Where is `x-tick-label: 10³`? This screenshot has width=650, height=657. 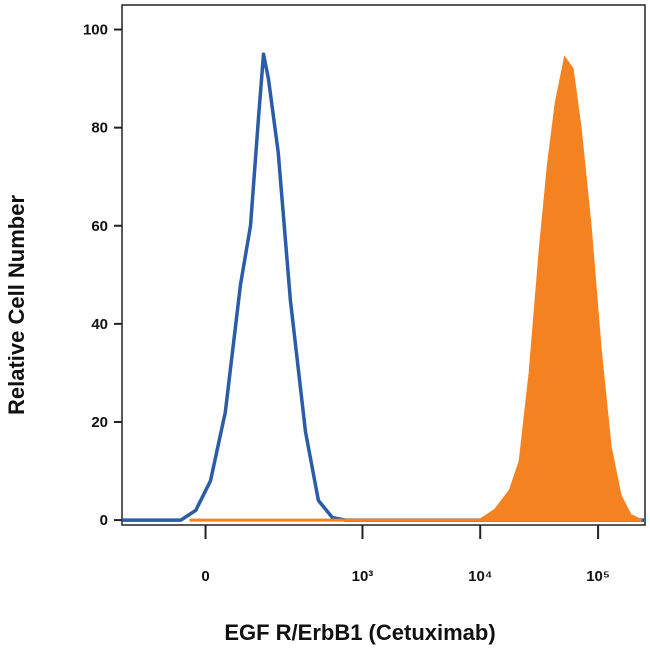 x-tick-label: 10³ is located at coordinates (363, 576).